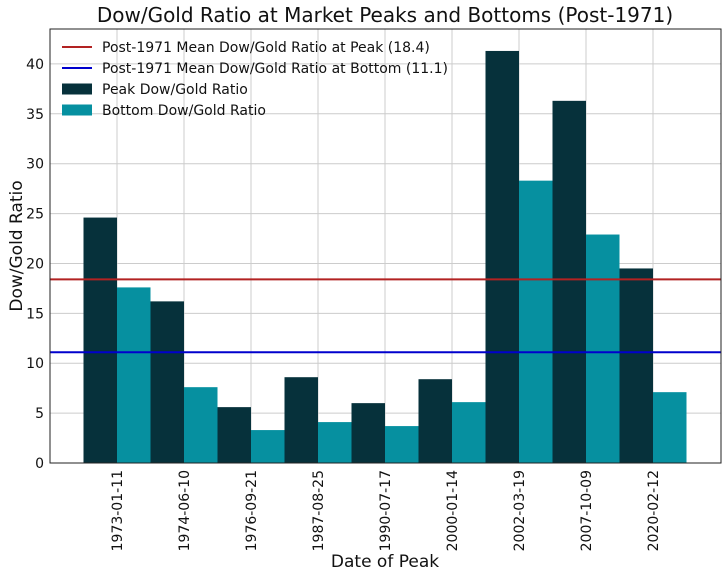 The width and height of the screenshot is (727, 576). What do you see at coordinates (385, 316) in the screenshot?
I see `reference-lines` at bounding box center [385, 316].